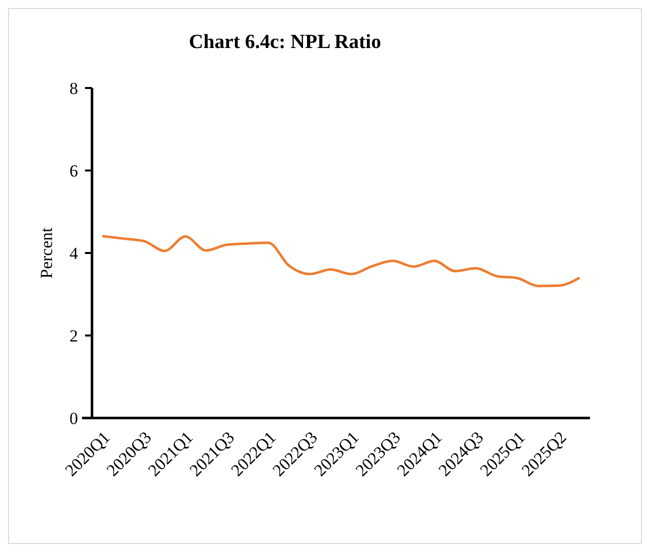  What do you see at coordinates (74, 418) in the screenshot?
I see `y-tick-label: 0` at bounding box center [74, 418].